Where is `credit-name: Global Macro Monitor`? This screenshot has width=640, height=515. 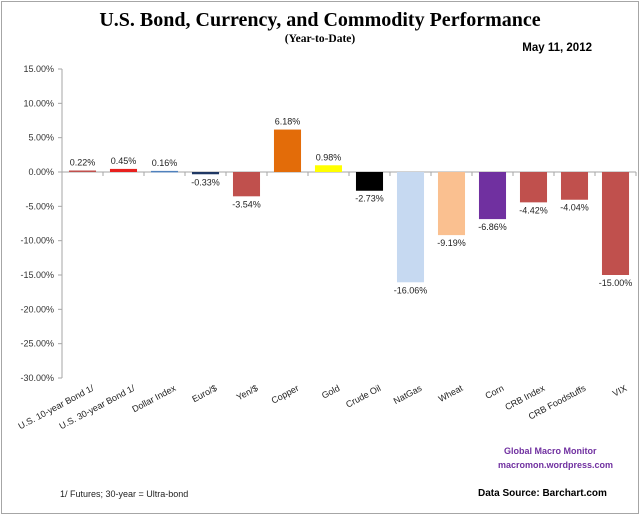 credit-name: Global Macro Monitor is located at coordinates (550, 451).